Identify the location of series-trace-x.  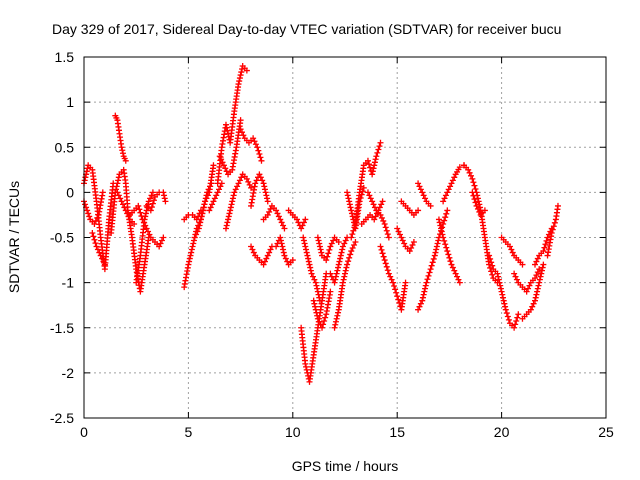
(311, 269).